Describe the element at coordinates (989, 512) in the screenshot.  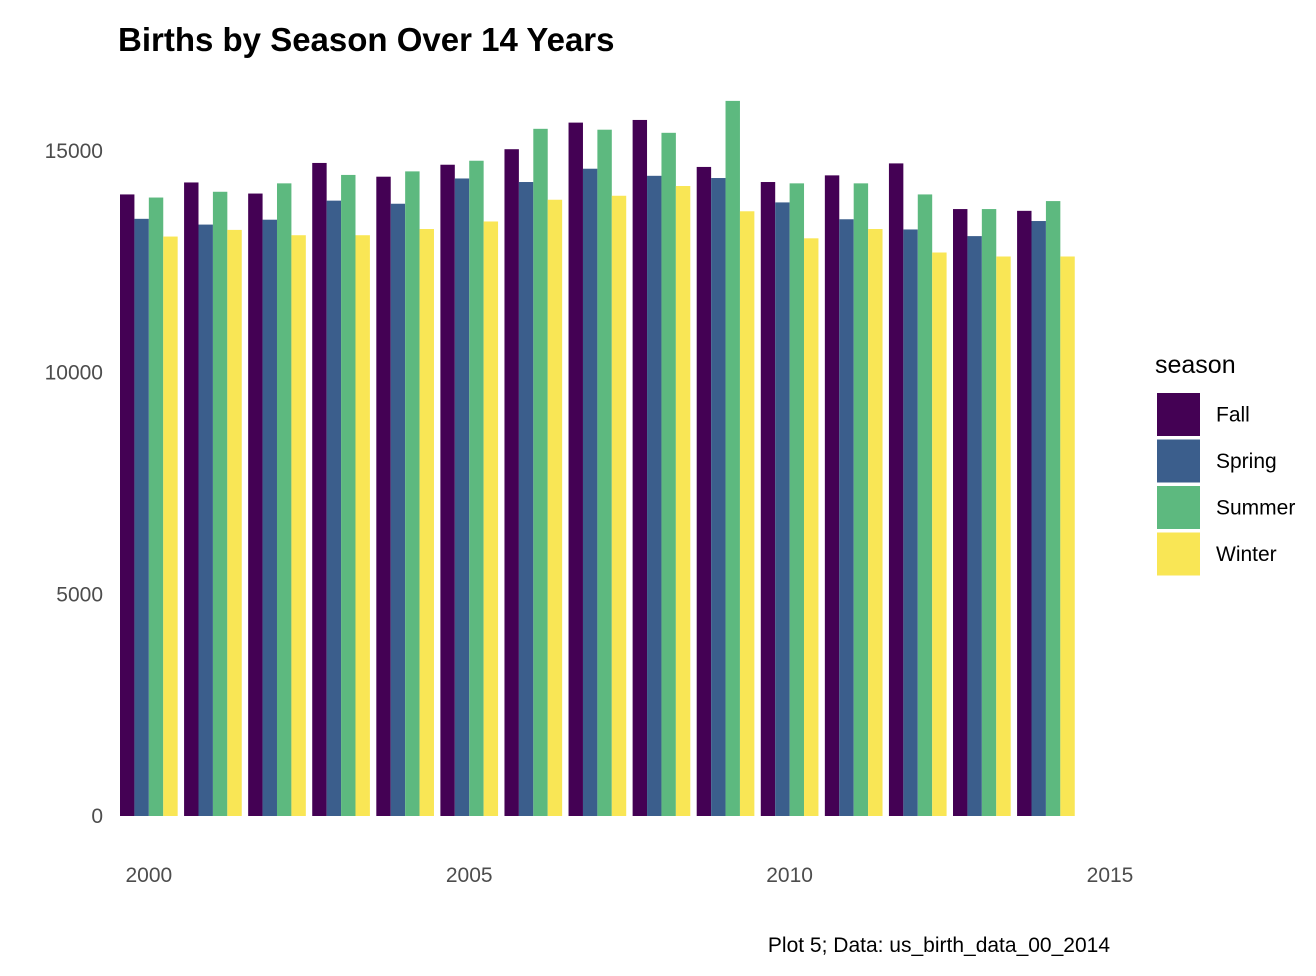
I see `bar-summer-2013` at that location.